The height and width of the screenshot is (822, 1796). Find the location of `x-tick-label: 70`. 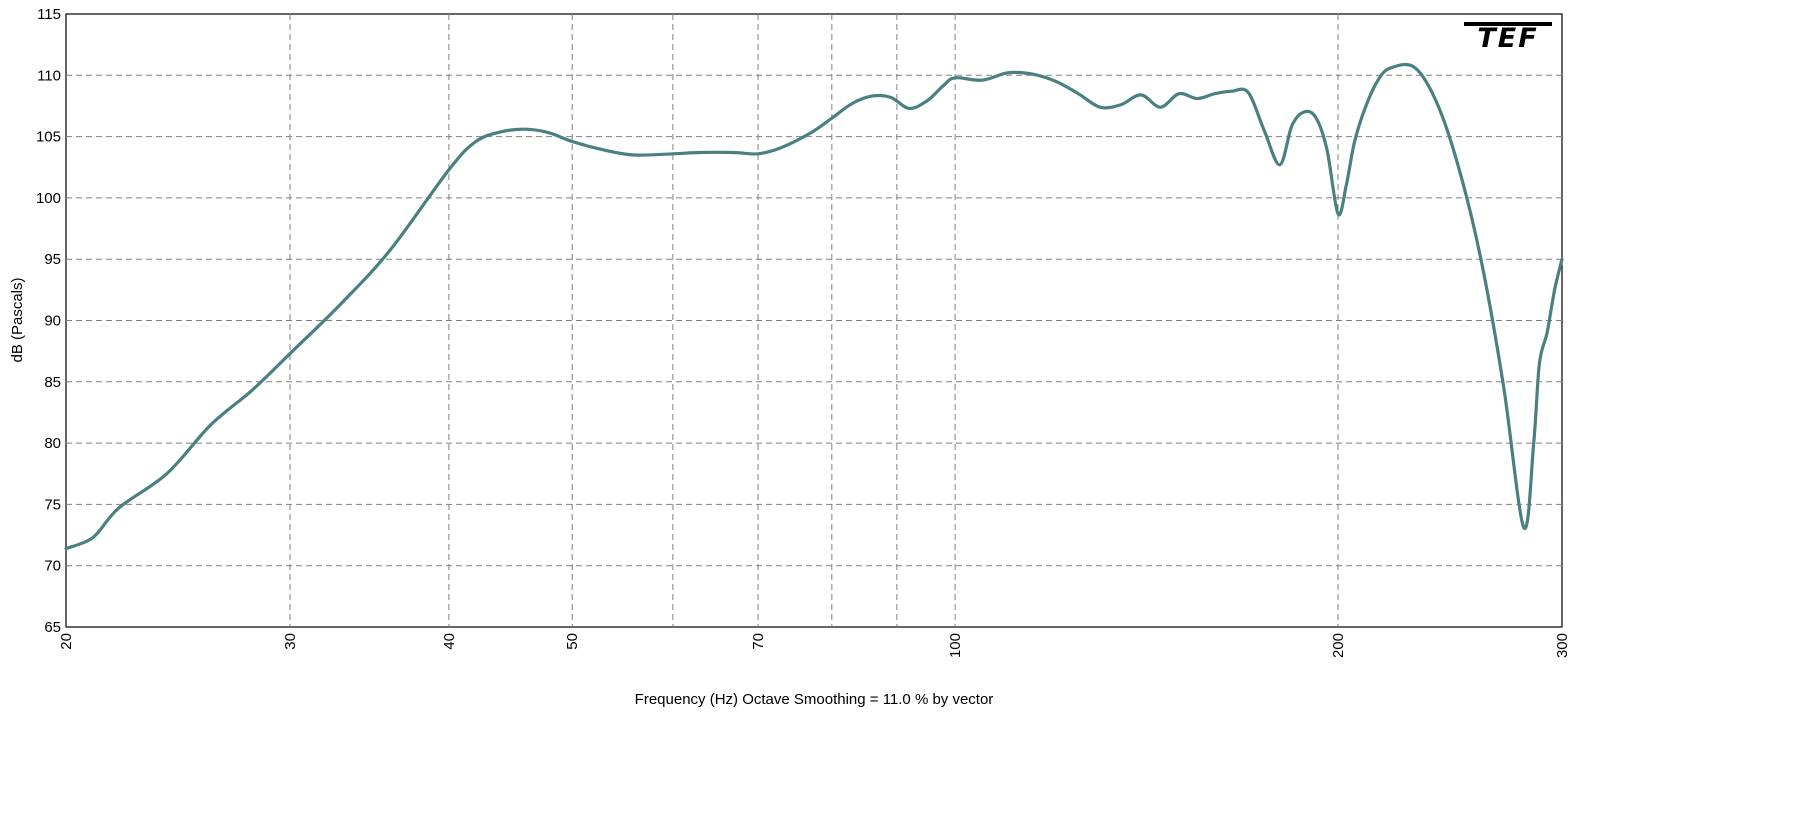

x-tick-label: 70 is located at coordinates (758, 641).